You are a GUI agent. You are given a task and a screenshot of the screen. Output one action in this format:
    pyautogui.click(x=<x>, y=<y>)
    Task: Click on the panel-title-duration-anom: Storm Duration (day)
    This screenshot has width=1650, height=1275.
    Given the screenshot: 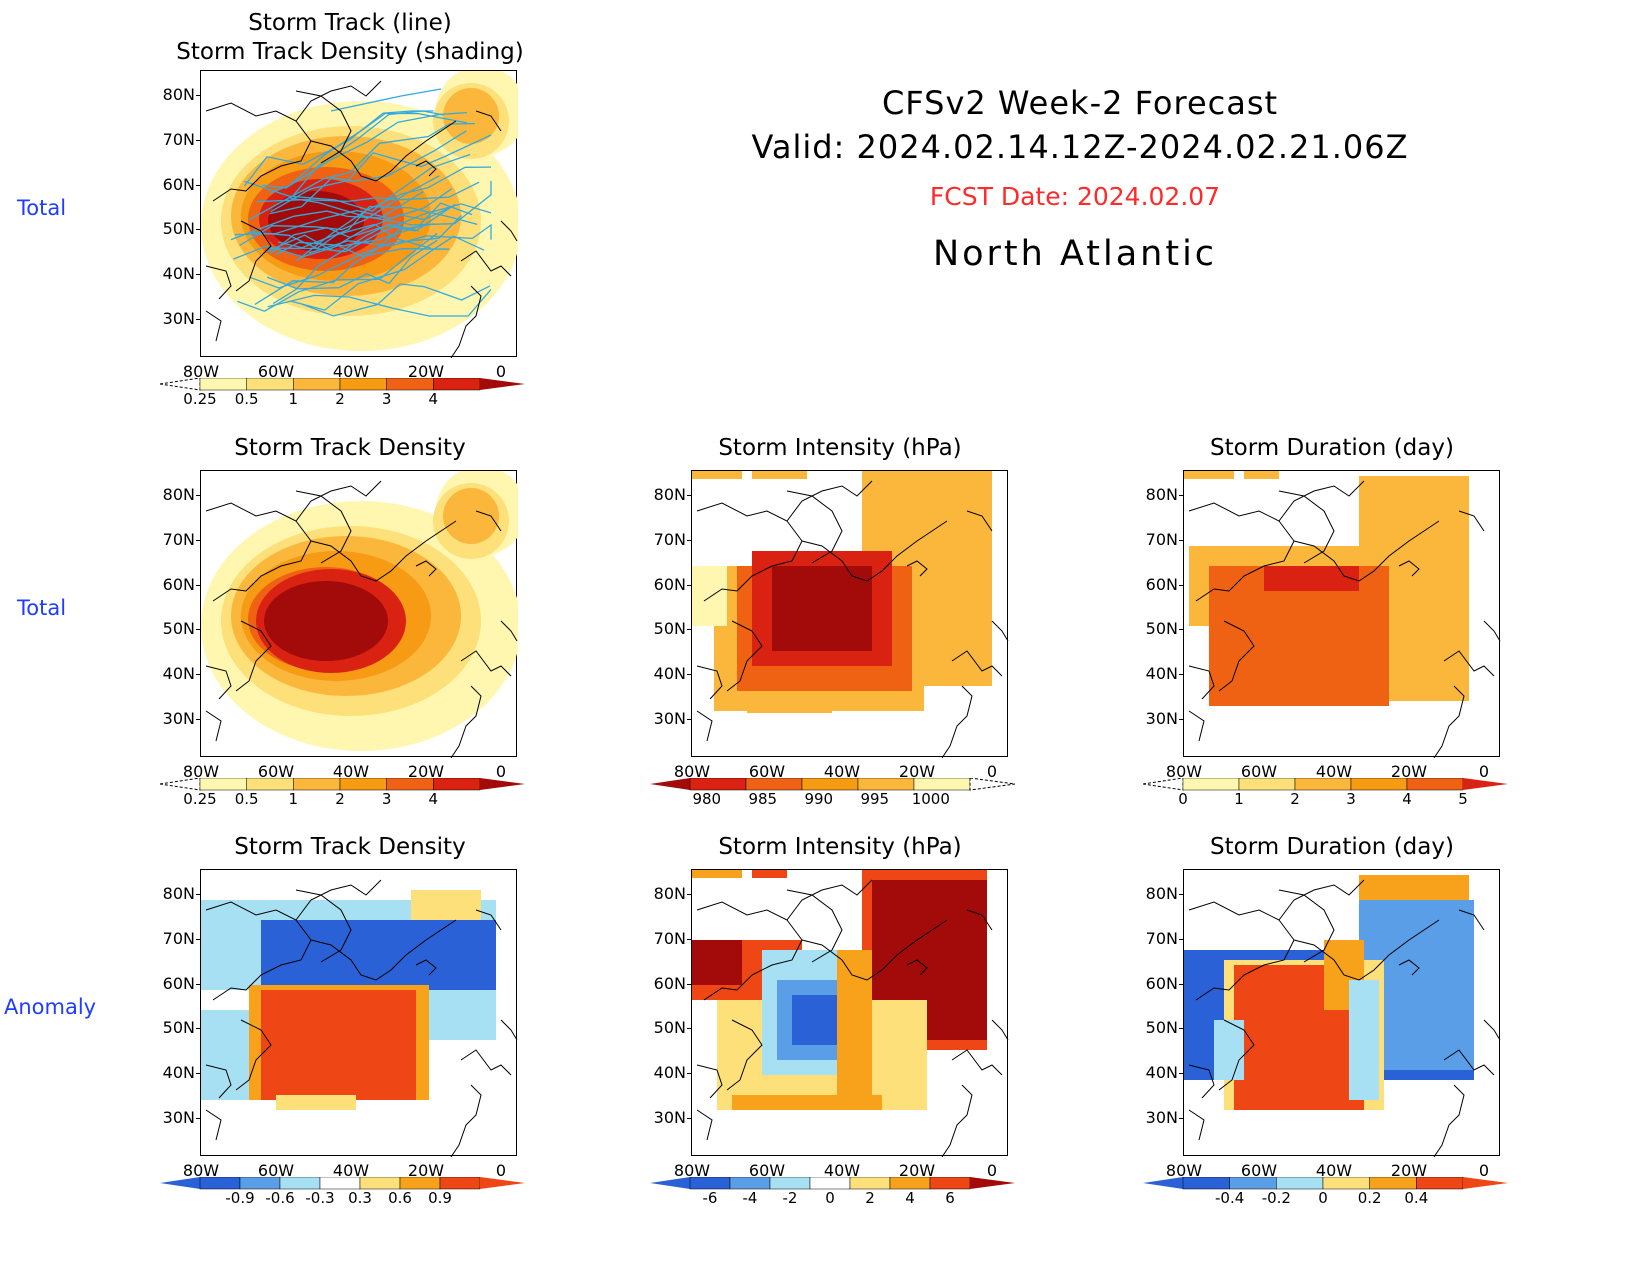 What is the action you would take?
    pyautogui.click(x=1332, y=847)
    